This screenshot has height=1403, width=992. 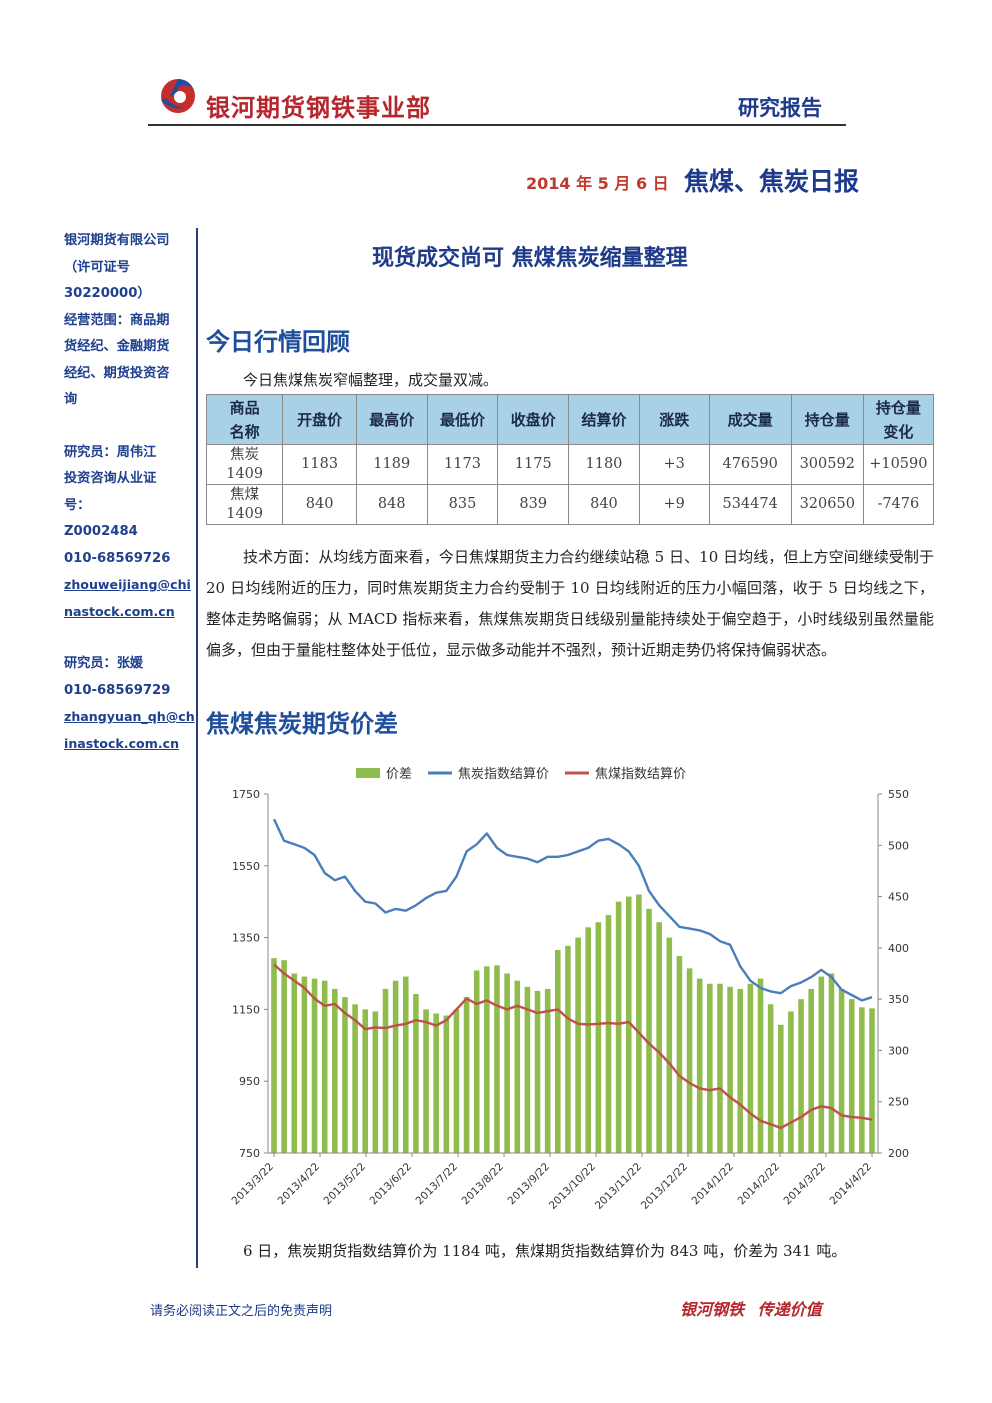 I want to click on analyst-line: 号：, so click(x=77, y=505).